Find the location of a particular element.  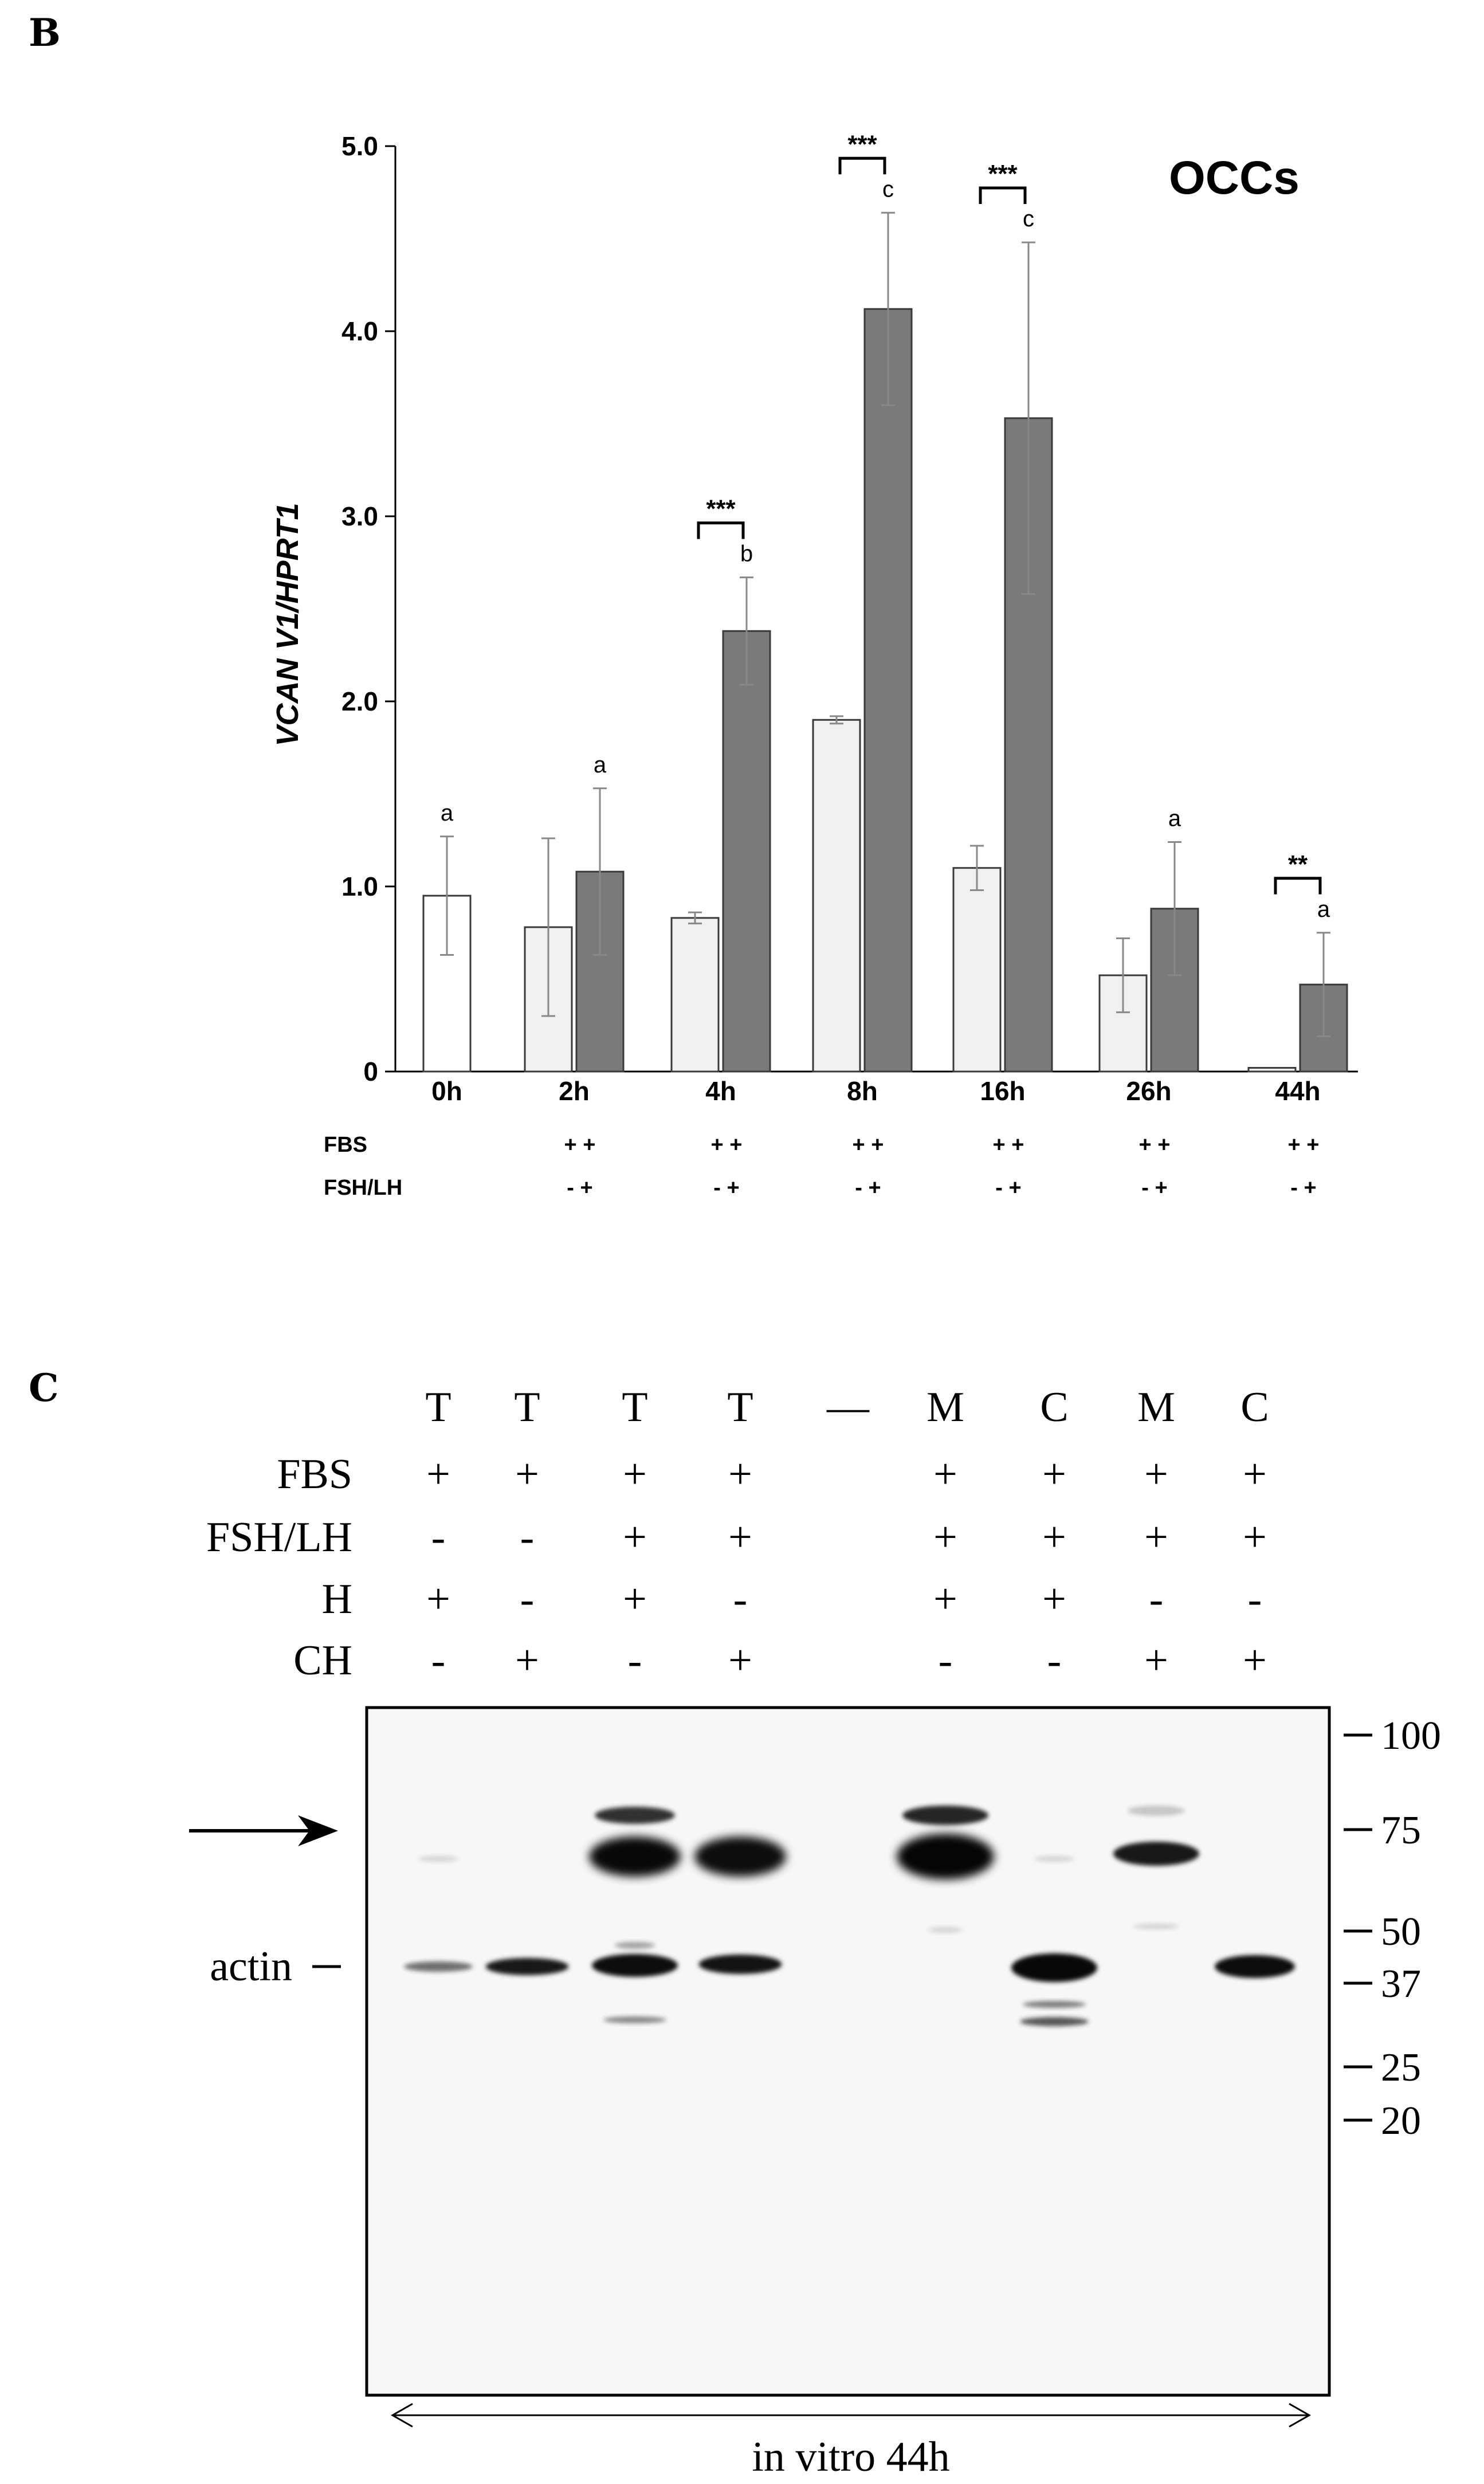

footer-arrow-left-icon is located at coordinates (401, 2415).